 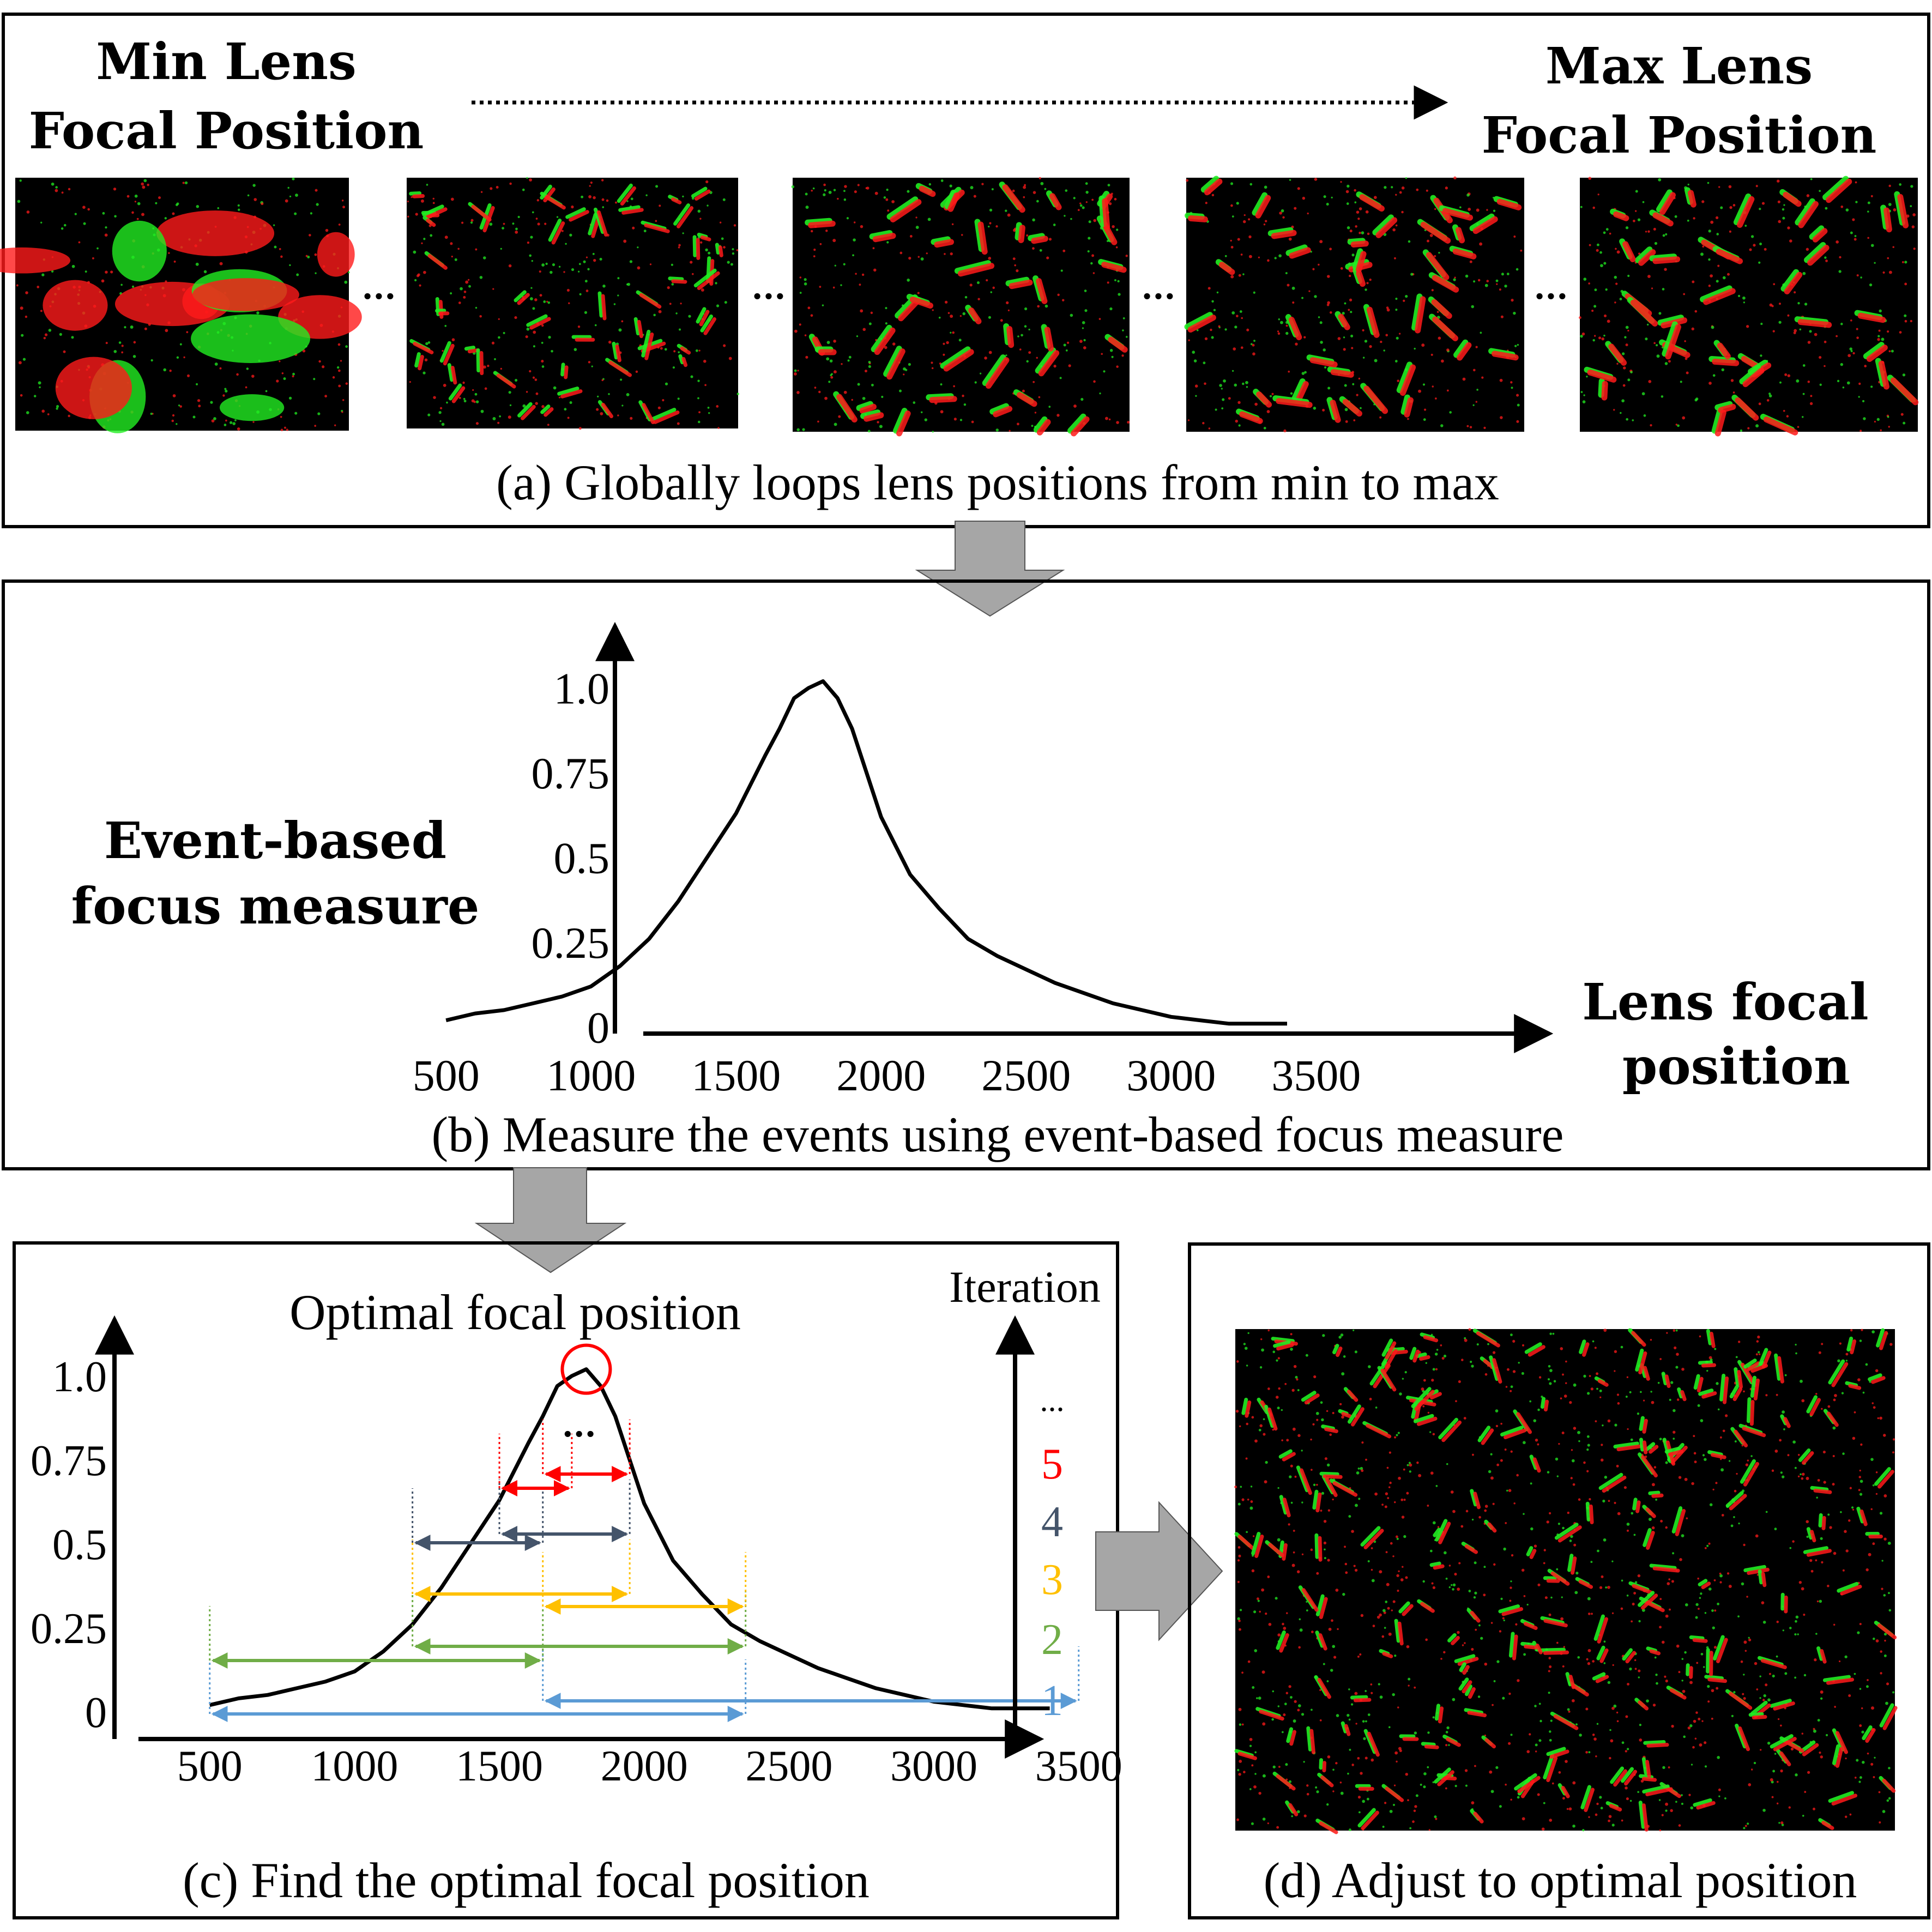 What do you see at coordinates (1052, 1464) in the screenshot?
I see `iteration-label-5: 5` at bounding box center [1052, 1464].